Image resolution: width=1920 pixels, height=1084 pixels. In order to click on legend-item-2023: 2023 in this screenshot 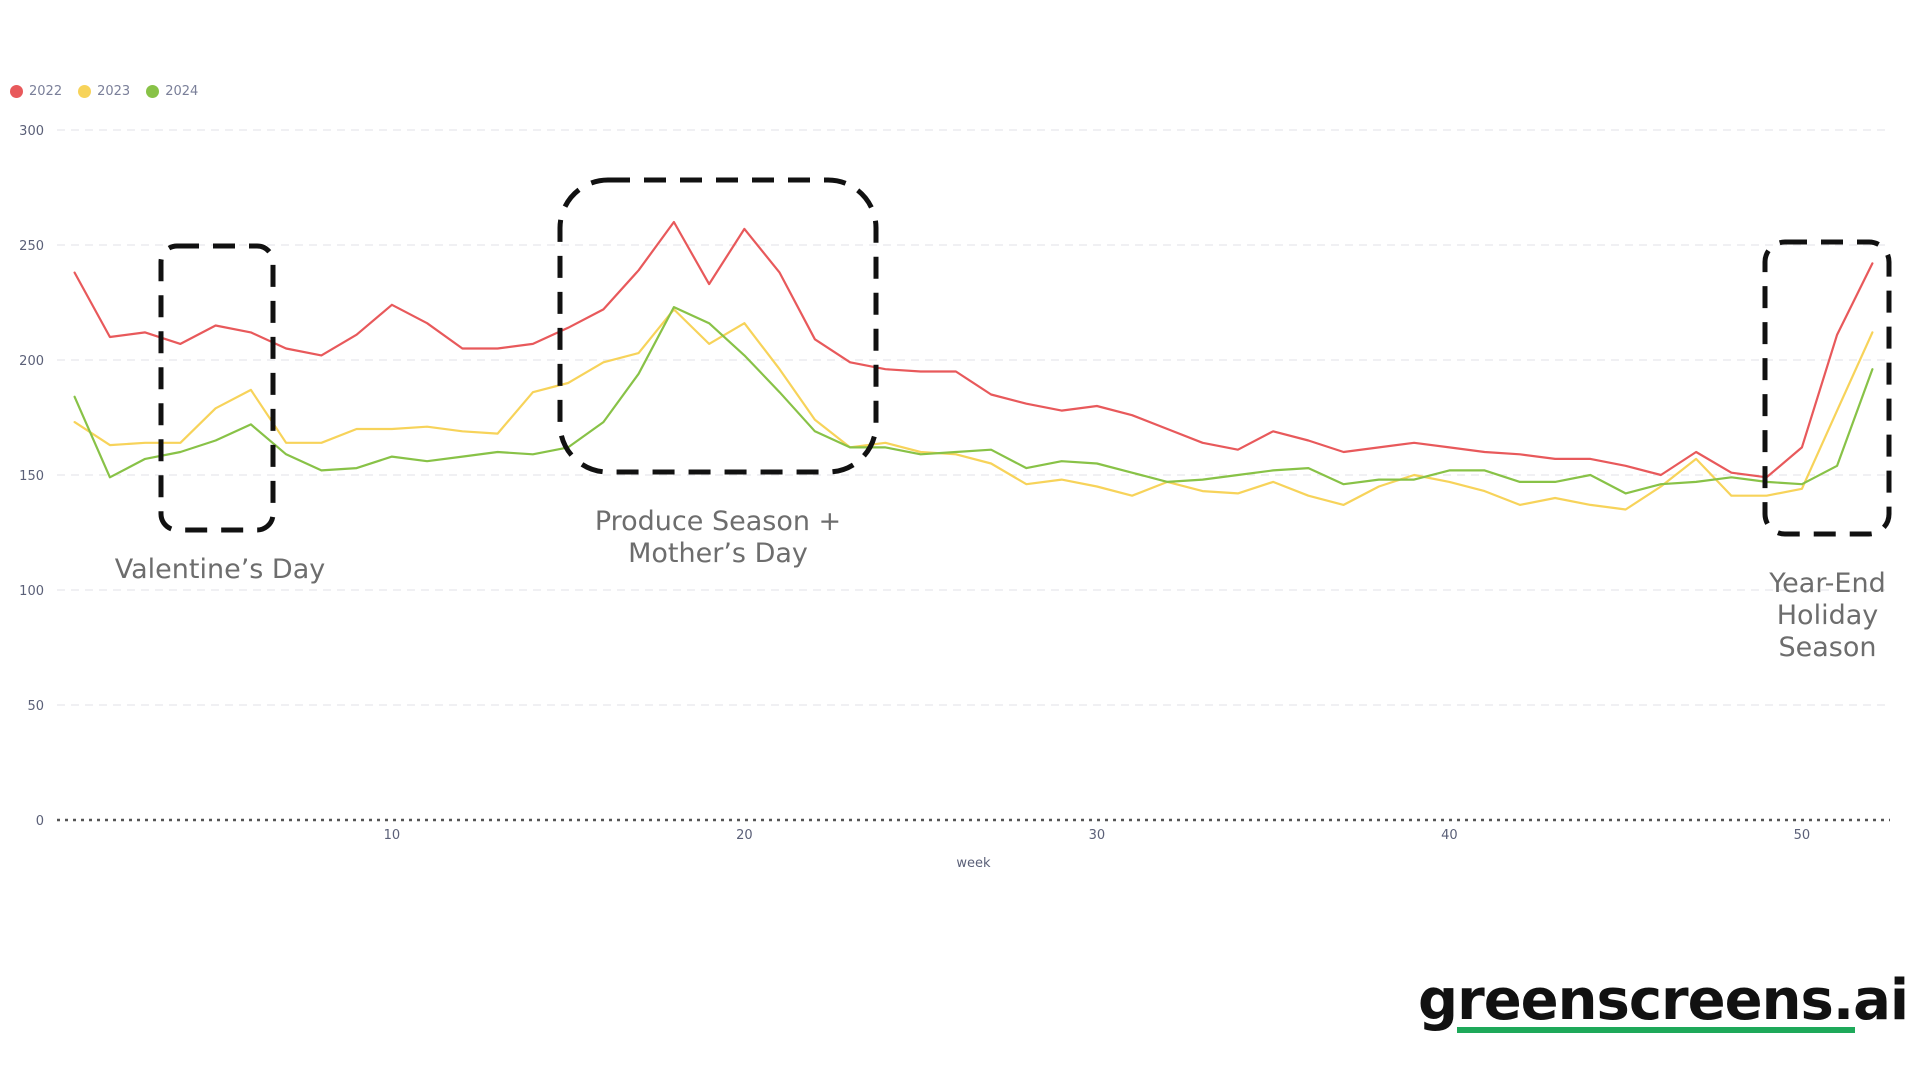, I will do `click(104, 91)`.